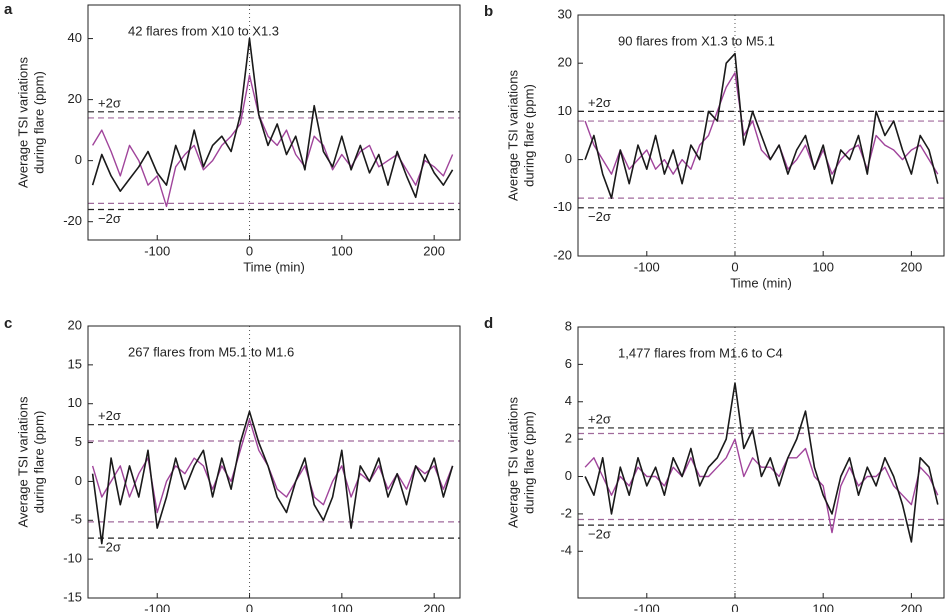  Describe the element at coordinates (75, 363) in the screenshot. I see `y-tick-label: 15` at that location.